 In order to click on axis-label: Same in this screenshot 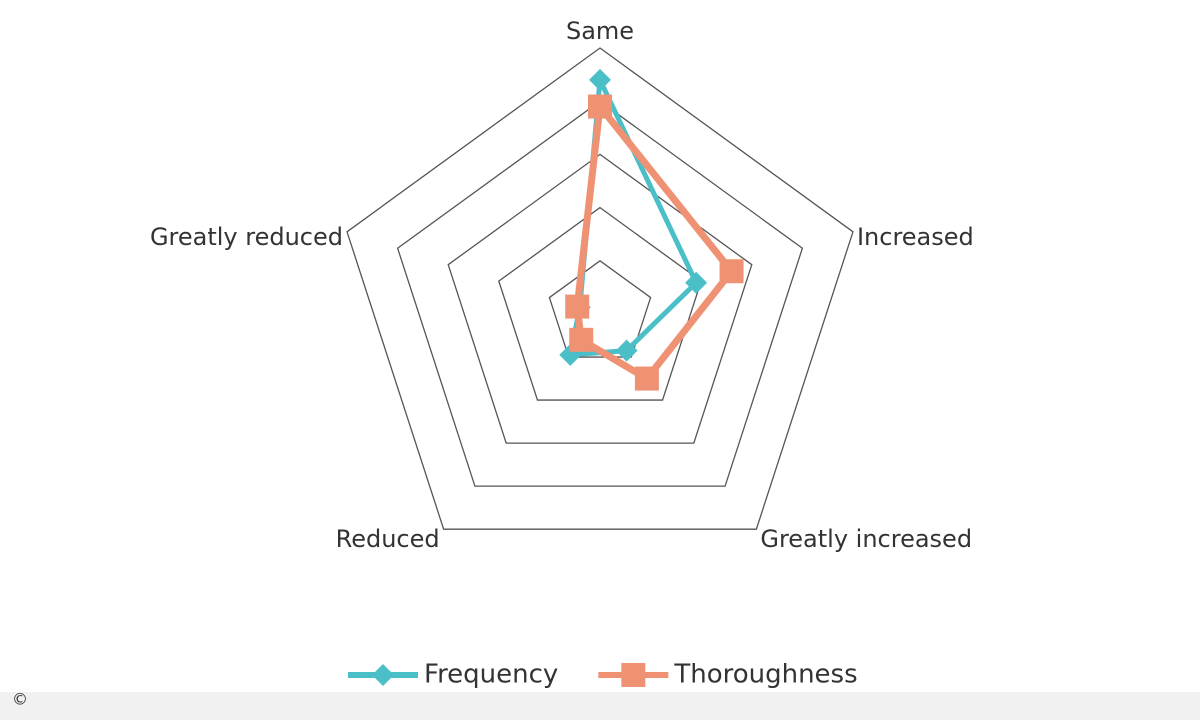, I will do `click(600, 31)`.